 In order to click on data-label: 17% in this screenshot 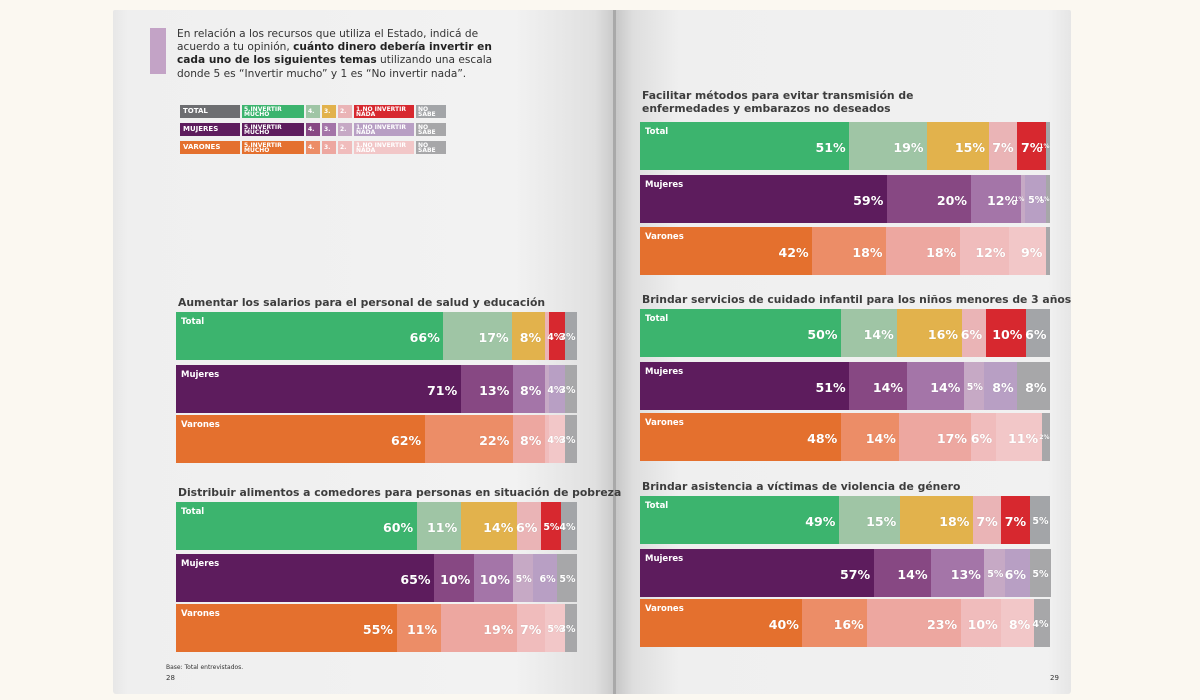, I will do `click(951, 438)`.